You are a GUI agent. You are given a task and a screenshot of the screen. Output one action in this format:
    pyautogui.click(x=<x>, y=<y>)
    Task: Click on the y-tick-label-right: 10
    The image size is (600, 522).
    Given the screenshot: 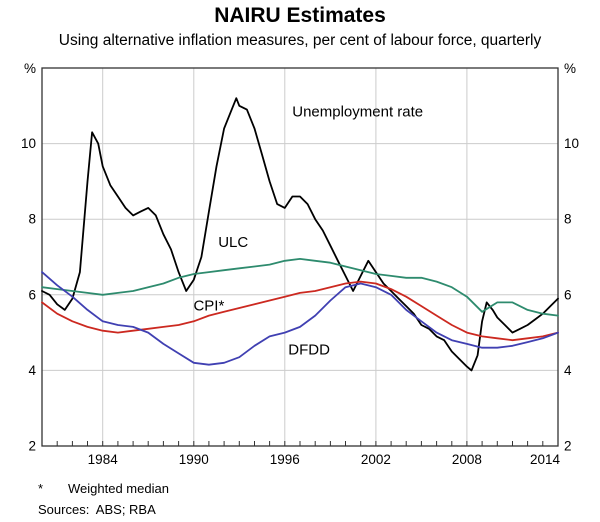 What is the action you would take?
    pyautogui.click(x=571, y=143)
    